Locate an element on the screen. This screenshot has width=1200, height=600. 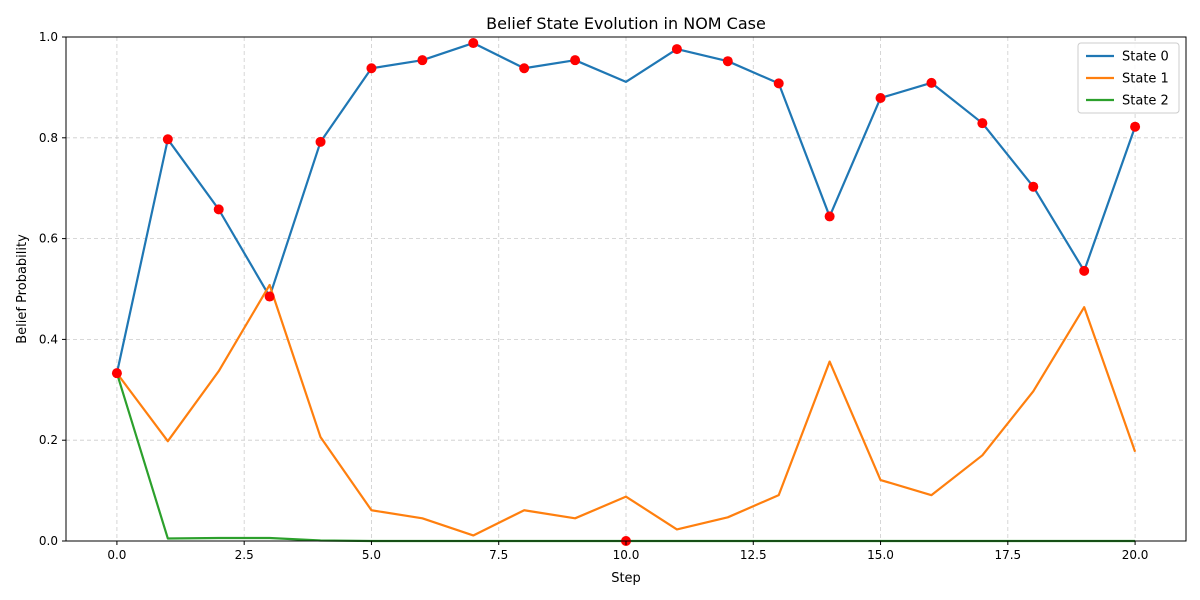
y-axis-ticks: 0.0 0.2 0.4 0.6 0.8 1.0 is located at coordinates (52, 289).